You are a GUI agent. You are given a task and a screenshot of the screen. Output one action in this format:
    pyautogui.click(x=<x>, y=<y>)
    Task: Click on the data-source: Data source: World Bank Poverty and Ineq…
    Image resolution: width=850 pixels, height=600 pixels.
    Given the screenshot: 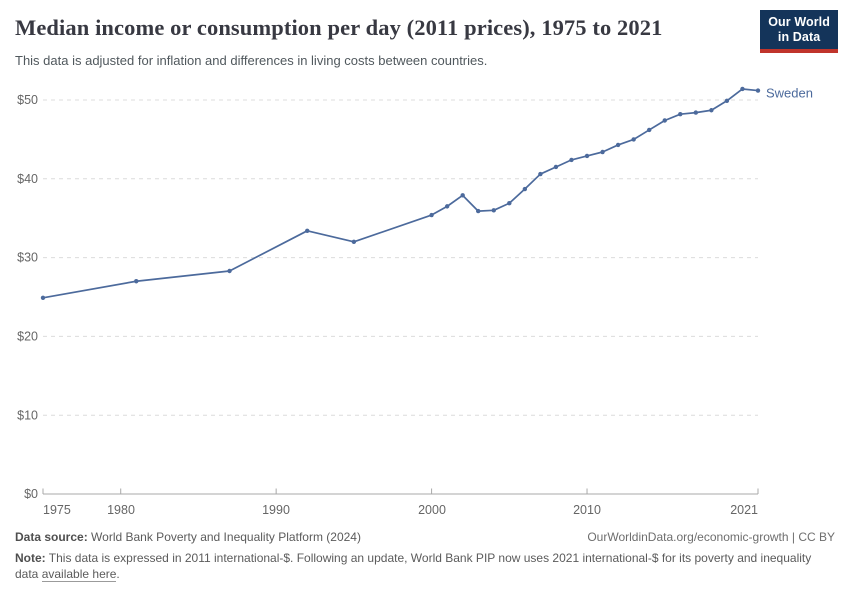 What is the action you would take?
    pyautogui.click(x=188, y=537)
    